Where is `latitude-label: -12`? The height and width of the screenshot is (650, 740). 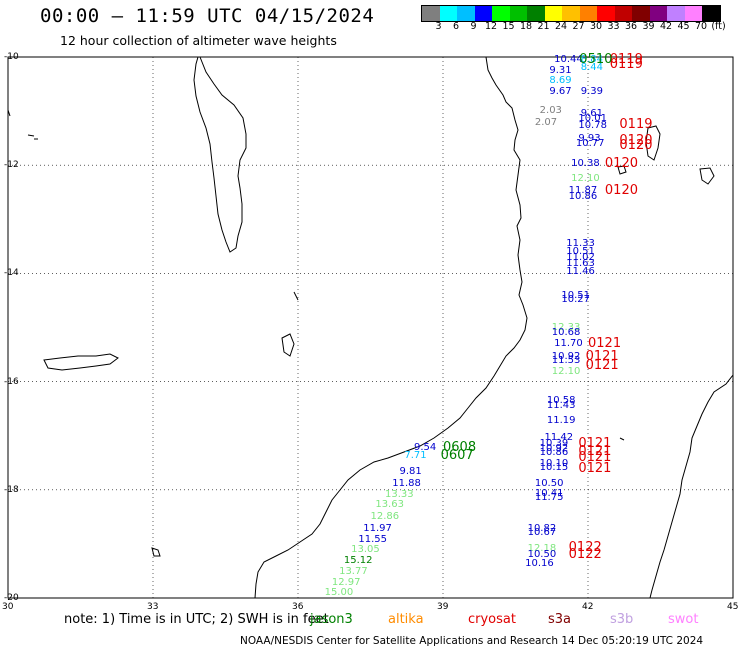
latitude-label: -12 is located at coordinates (11, 165).